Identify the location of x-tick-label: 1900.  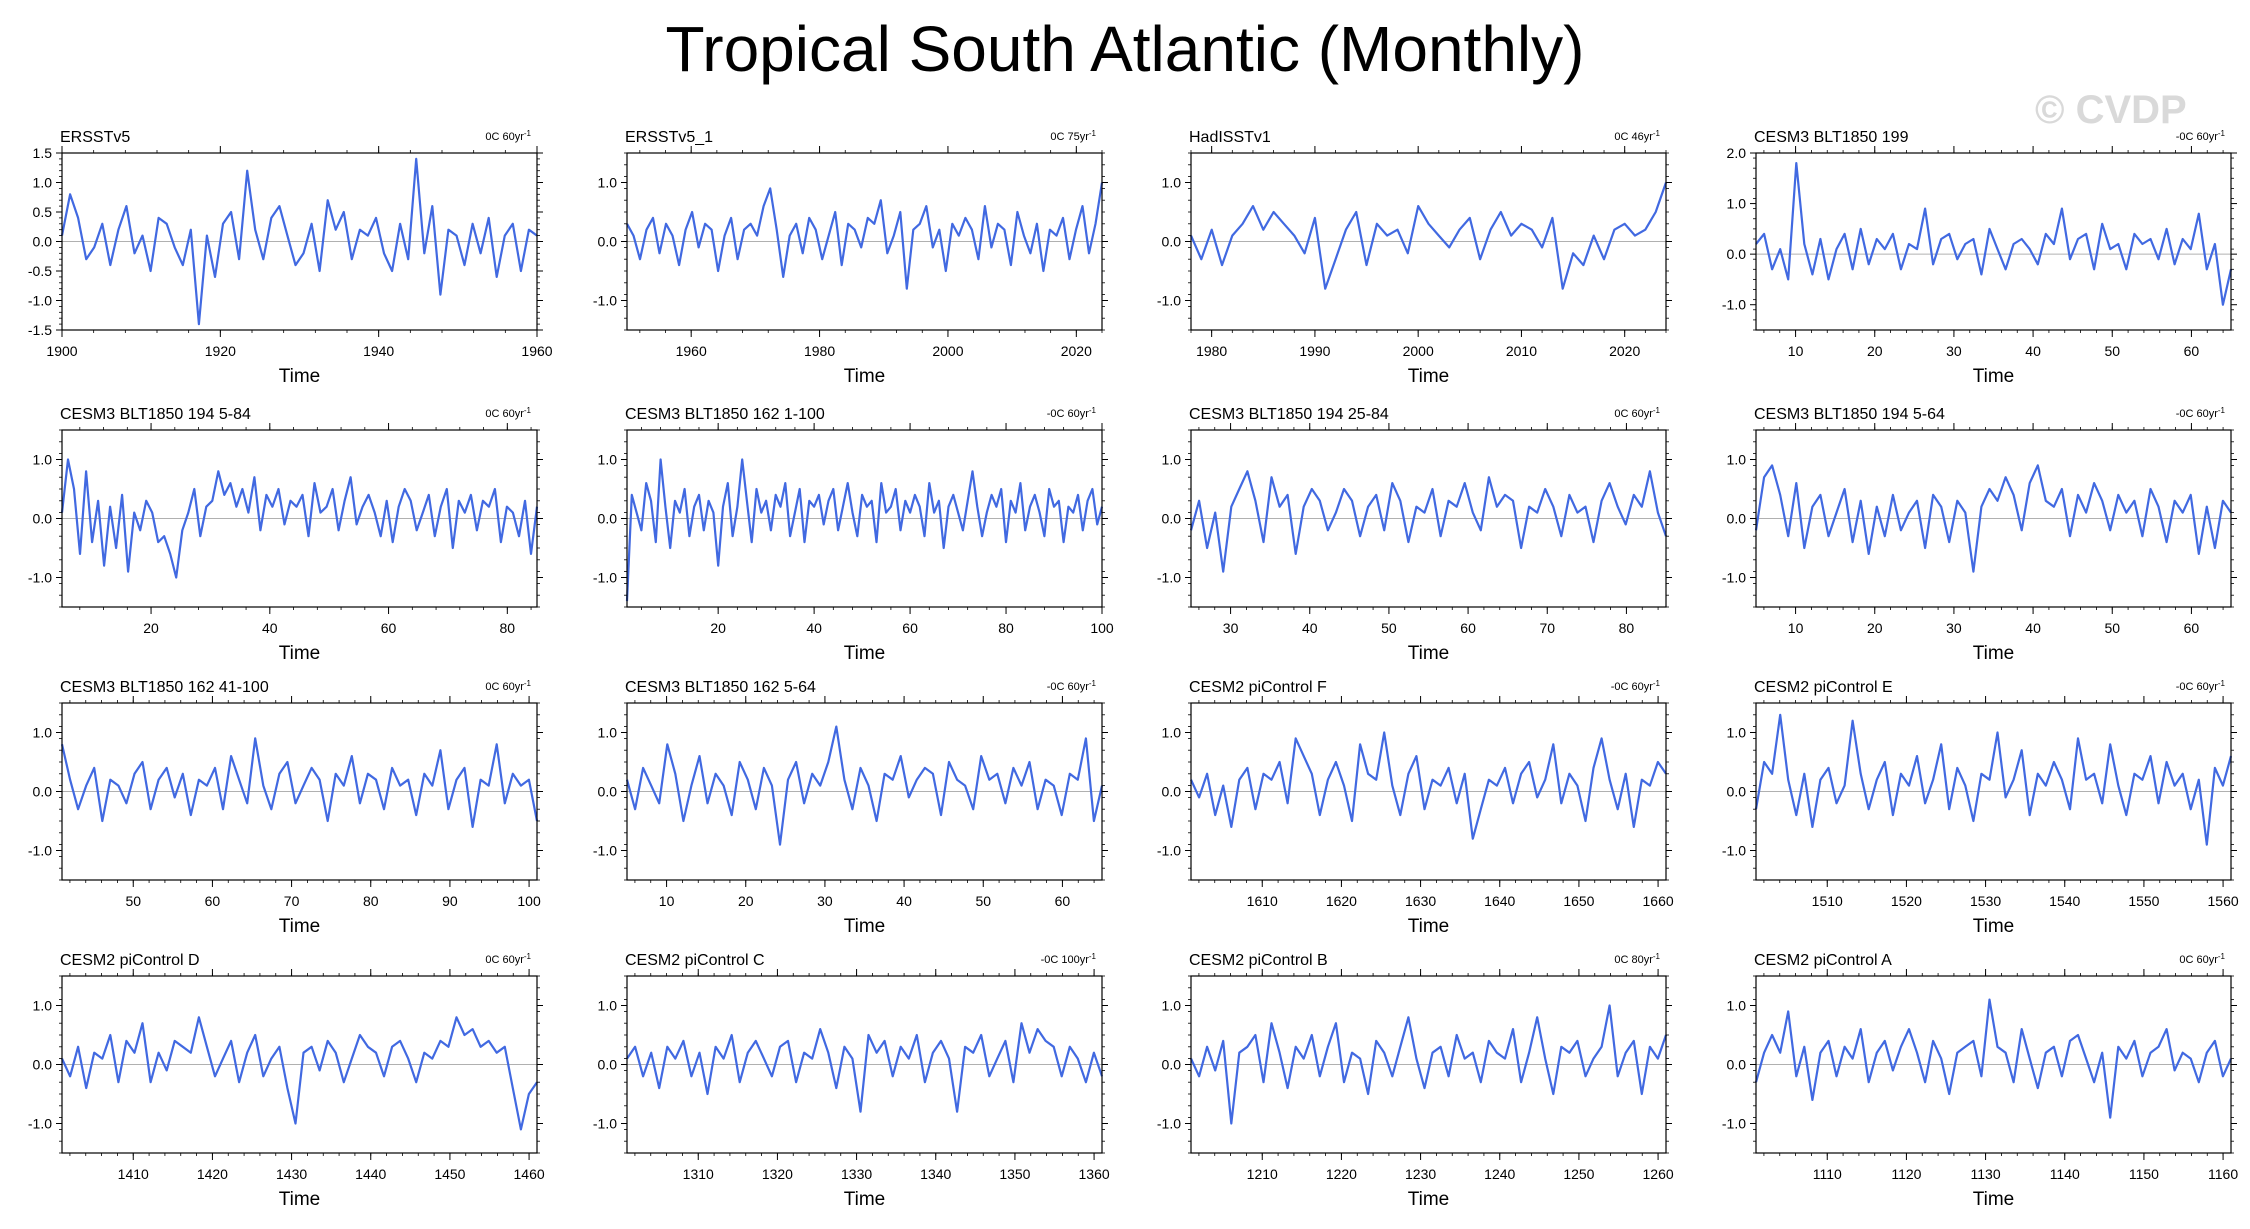
(61, 351).